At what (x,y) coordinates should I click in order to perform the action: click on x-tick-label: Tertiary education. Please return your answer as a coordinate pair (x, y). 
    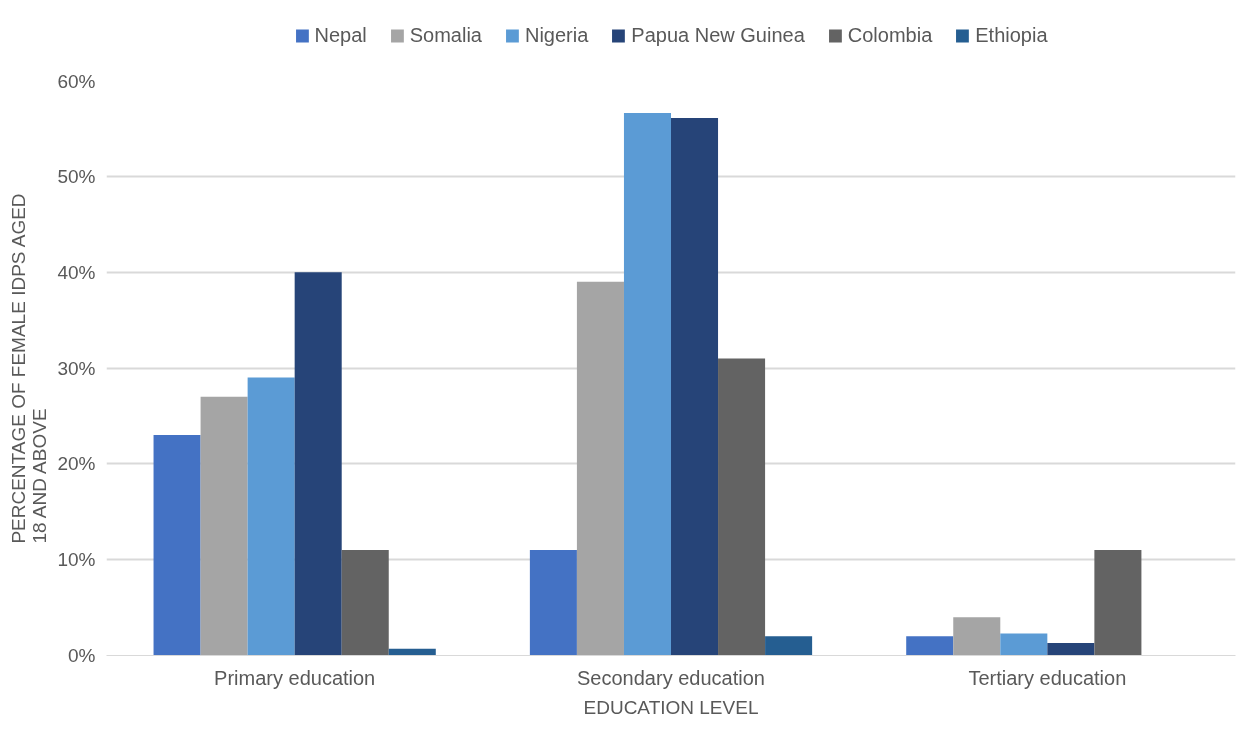
    Looking at the image, I should click on (1047, 677).